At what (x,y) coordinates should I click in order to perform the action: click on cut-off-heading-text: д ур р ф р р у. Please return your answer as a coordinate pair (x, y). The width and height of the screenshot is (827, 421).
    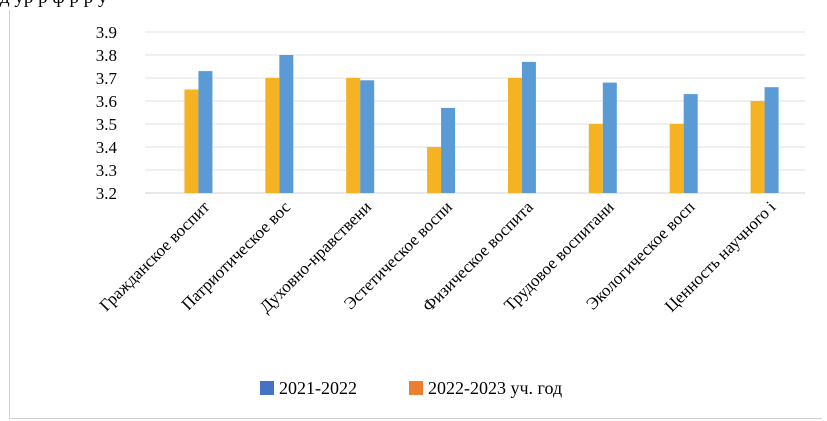
    Looking at the image, I should click on (413, 5).